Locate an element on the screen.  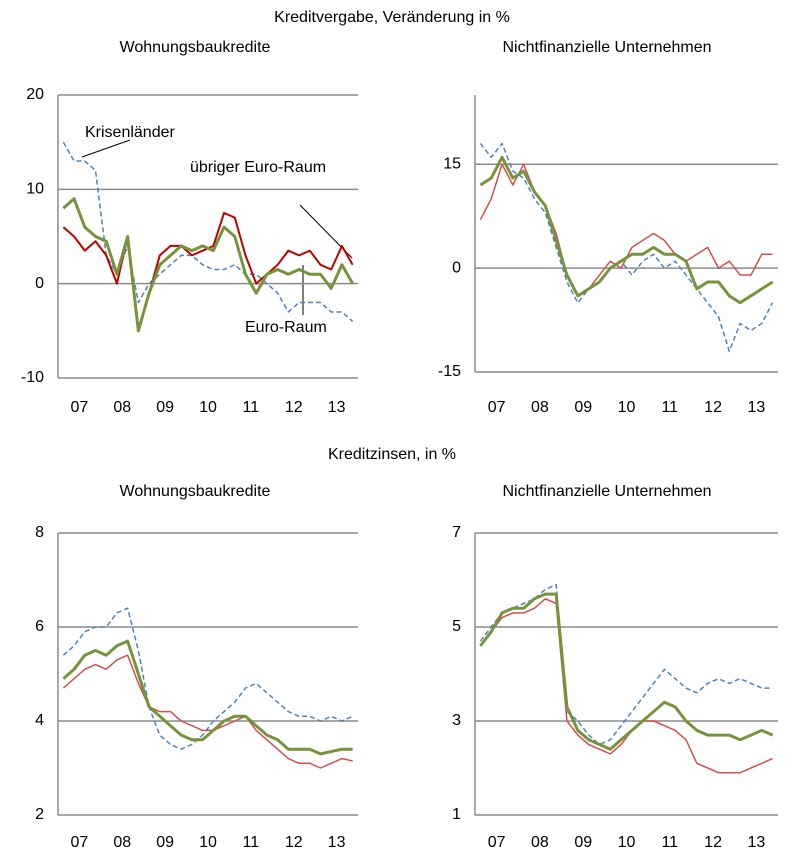
y-tick-label: 15 is located at coordinates (452, 163).